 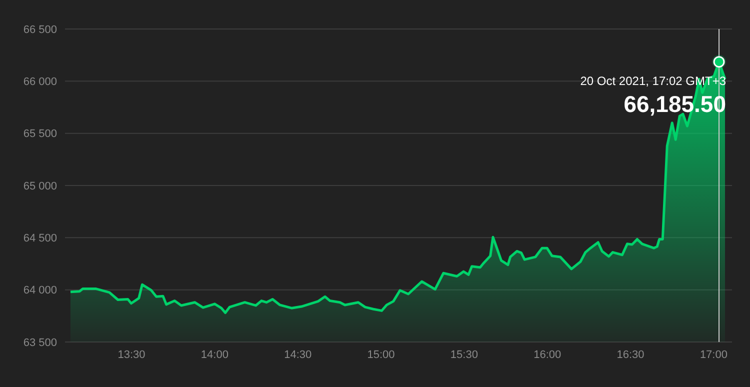 What do you see at coordinates (214, 354) in the screenshot?
I see `x-tick-label: 14:00` at bounding box center [214, 354].